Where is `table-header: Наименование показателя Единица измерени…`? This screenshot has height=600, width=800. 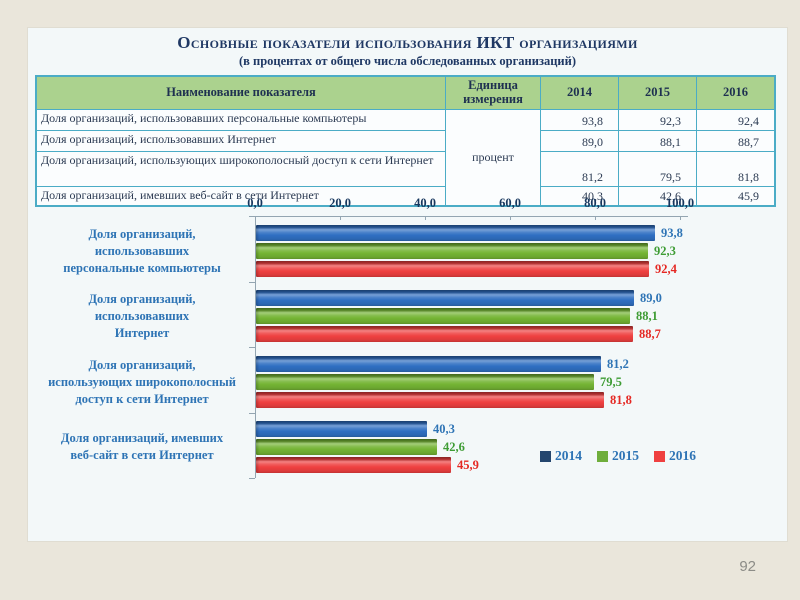
table-header: Наименование показателя Единица измерени… is located at coordinates (405, 92).